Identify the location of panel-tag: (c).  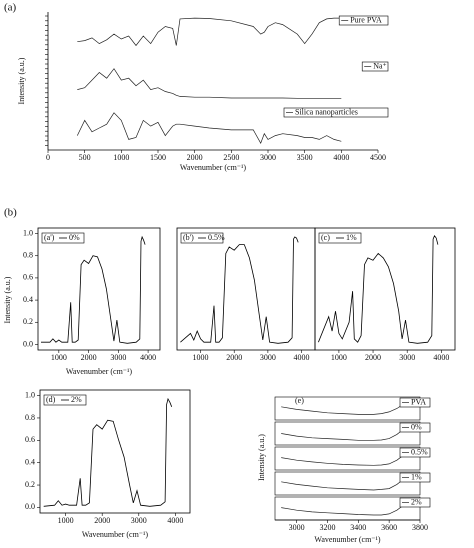
(325, 237).